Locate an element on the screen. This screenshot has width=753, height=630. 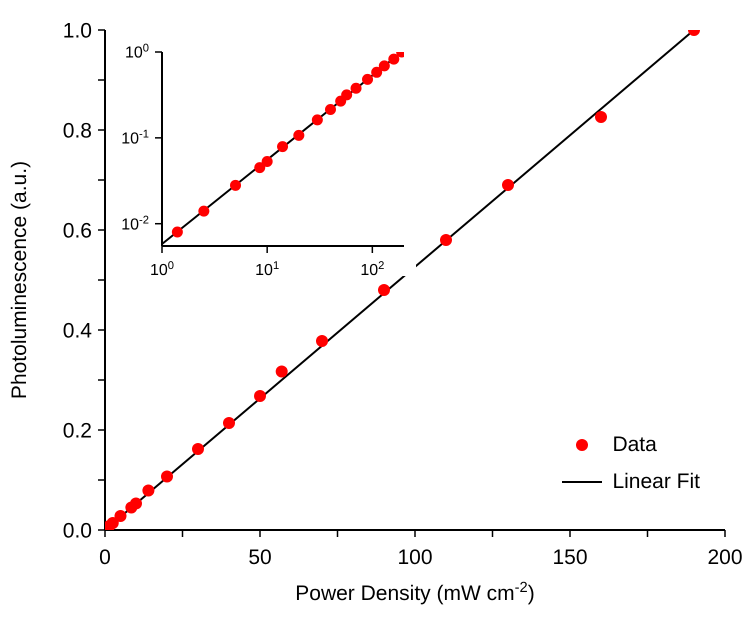
y-tick-label: 10$^{-2}$ is located at coordinates (135, 224).